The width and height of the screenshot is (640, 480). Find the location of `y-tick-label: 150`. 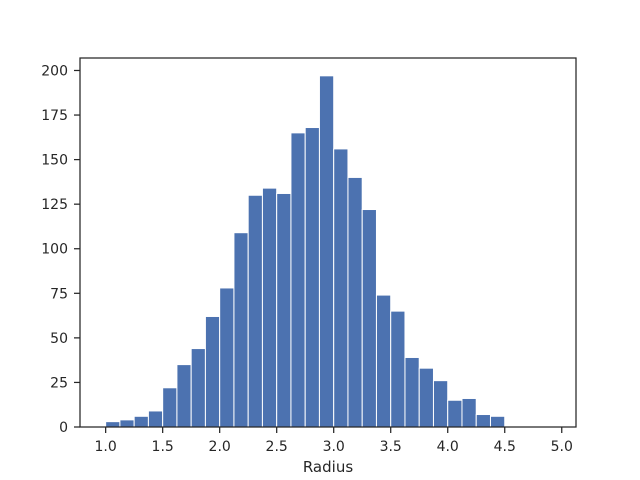

y-tick-label: 150 is located at coordinates (54, 161).